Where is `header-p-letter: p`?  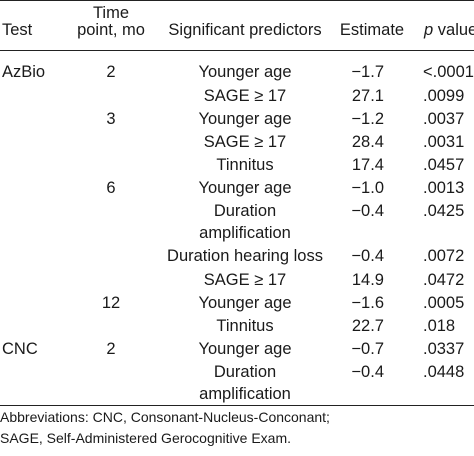
header-p-letter: p is located at coordinates (429, 30).